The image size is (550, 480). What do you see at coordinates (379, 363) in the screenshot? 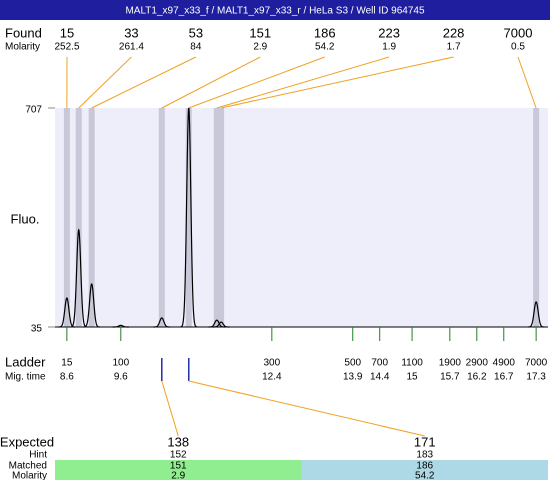
I see `ladder-size: 700` at bounding box center [379, 363].